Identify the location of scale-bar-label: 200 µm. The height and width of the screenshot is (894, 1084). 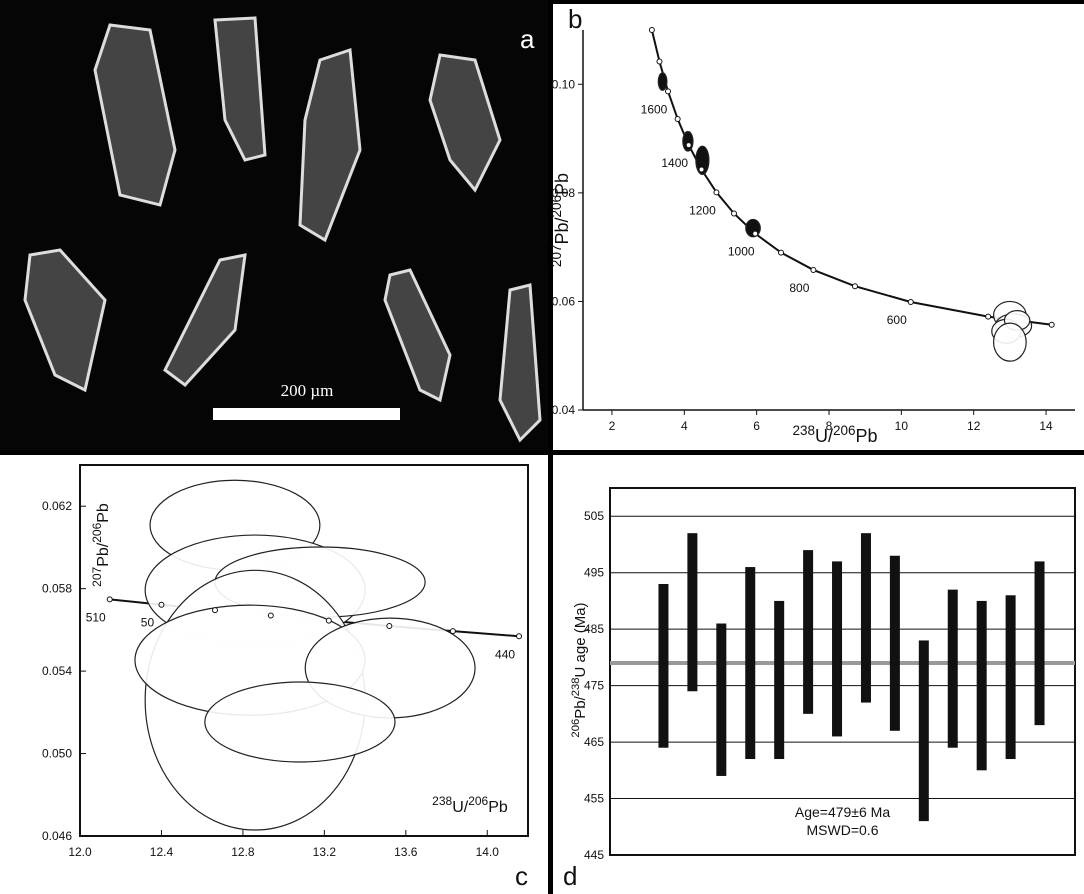
(307, 390).